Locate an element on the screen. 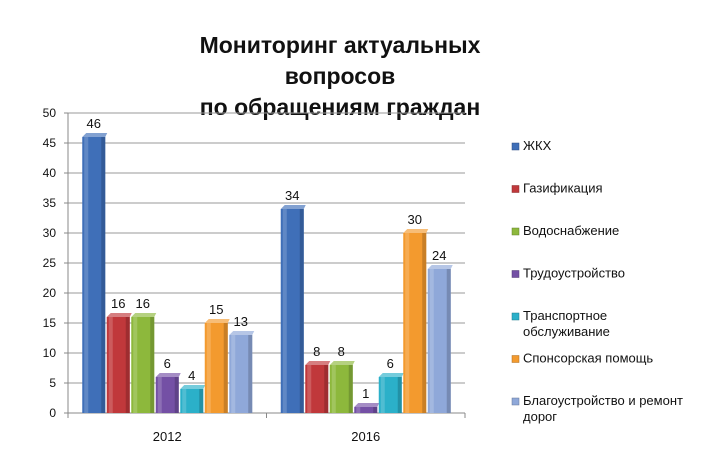 The image size is (708, 472). legend-label: Газификация is located at coordinates (563, 188).